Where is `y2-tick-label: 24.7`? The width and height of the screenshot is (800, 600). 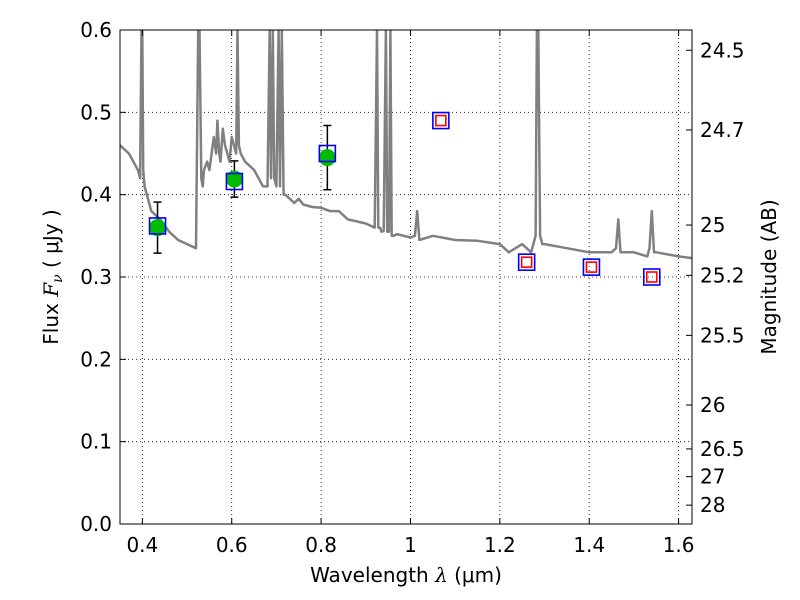
y2-tick-label: 24.7 is located at coordinates (722, 130).